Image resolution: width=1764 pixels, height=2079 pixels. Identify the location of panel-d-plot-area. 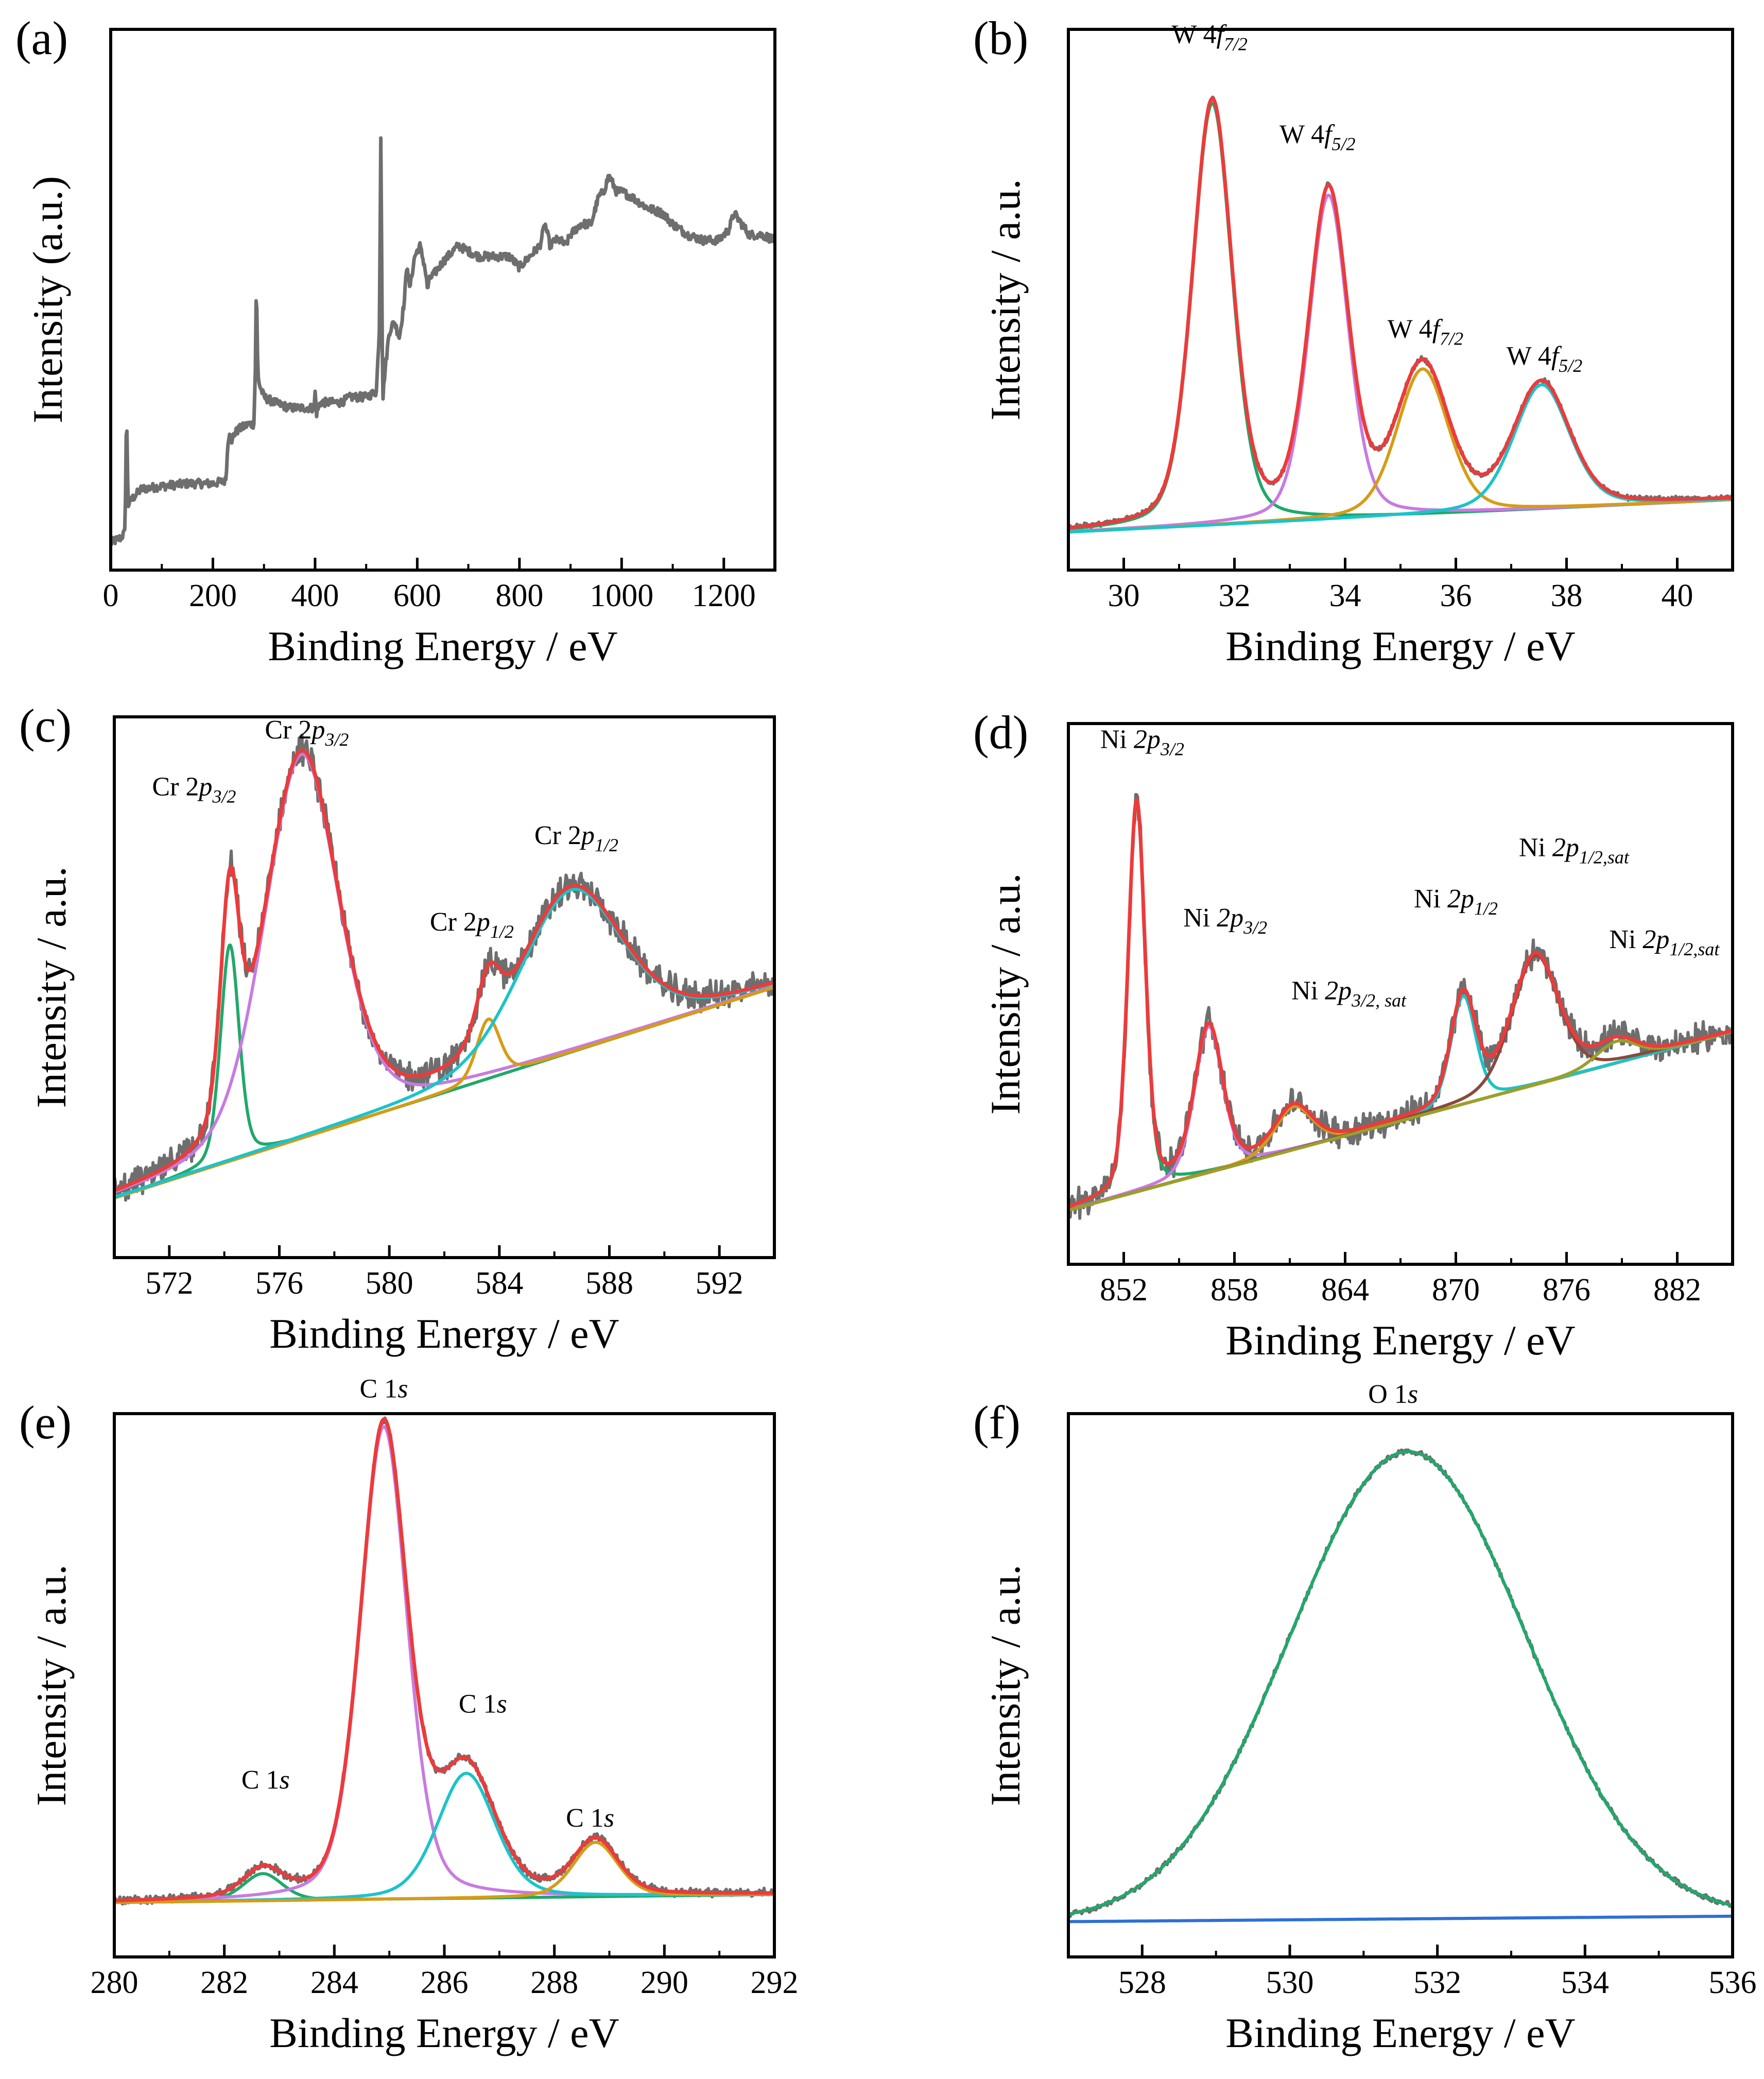
(1400, 1007).